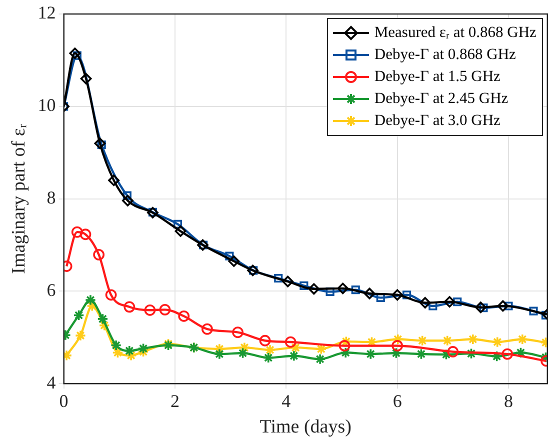 The image size is (554, 445). I want to click on x-tick-label: 0, so click(63, 401).